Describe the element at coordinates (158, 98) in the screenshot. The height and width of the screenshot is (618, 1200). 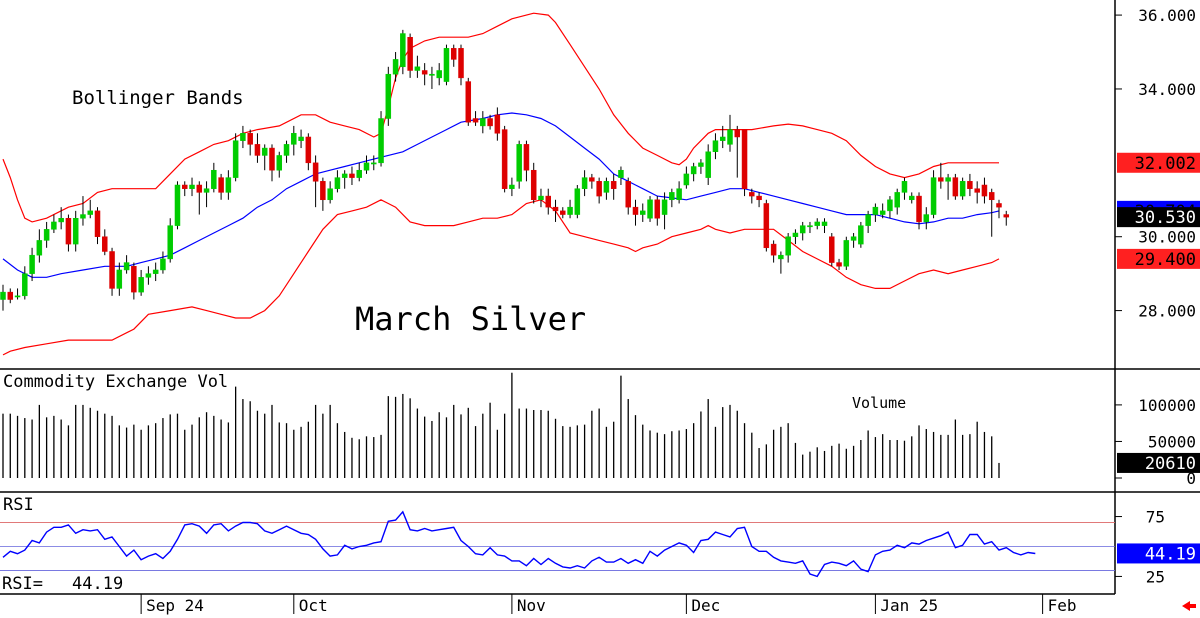
I see `bollinger-bands-label: Bollinger Bands` at that location.